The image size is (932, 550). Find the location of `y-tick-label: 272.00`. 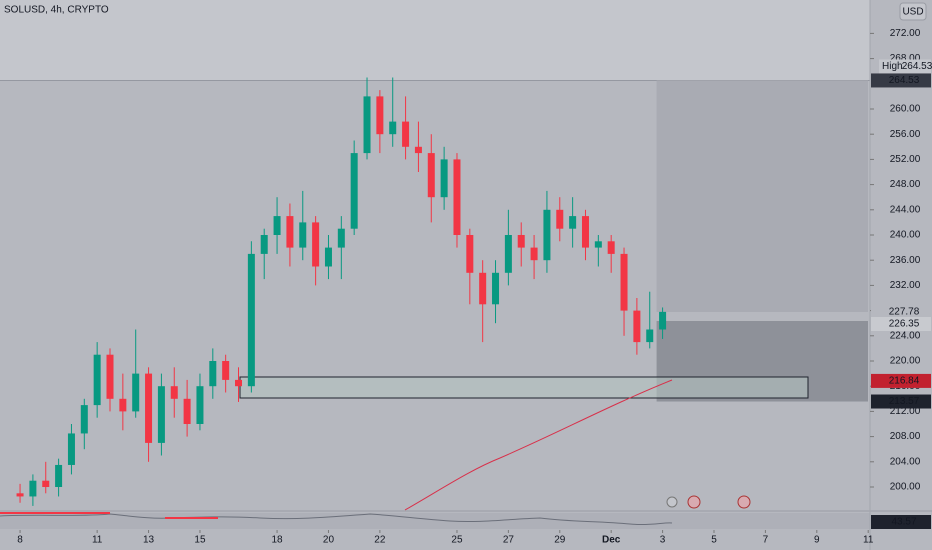

y-tick-label: 272.00 is located at coordinates (905, 33).